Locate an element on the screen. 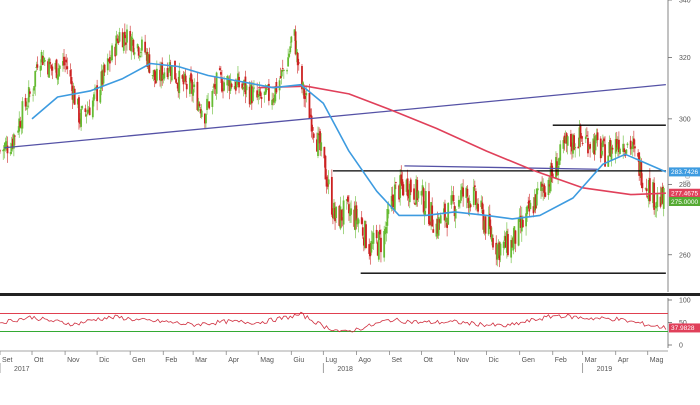  price-tag is located at coordinates (684, 172).